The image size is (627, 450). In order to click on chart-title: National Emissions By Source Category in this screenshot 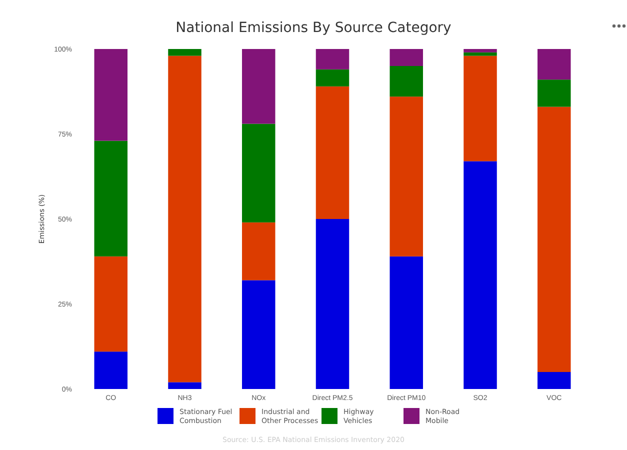, I will do `click(314, 28)`.